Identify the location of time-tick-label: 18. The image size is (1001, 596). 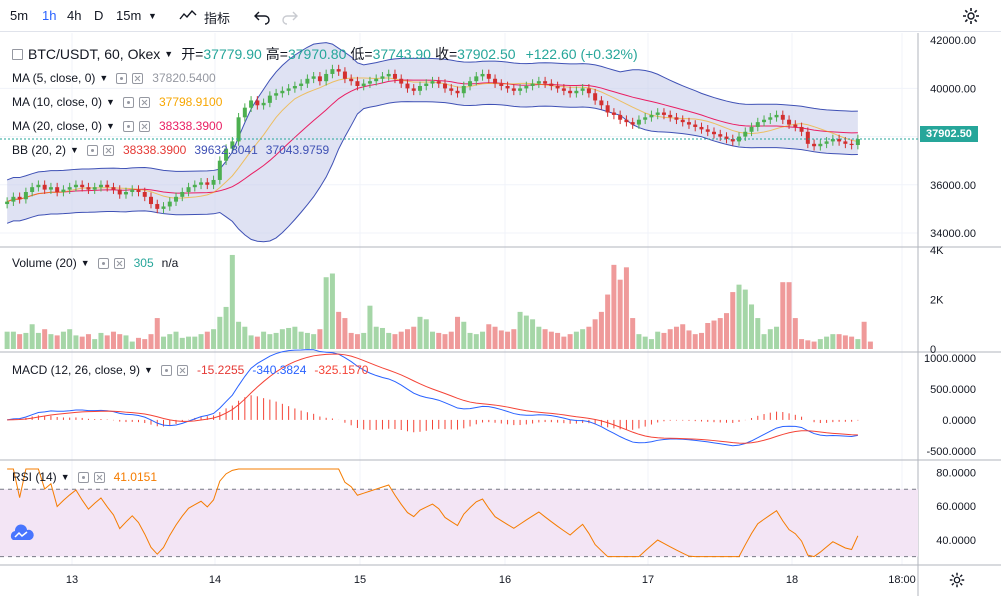
(792, 580).